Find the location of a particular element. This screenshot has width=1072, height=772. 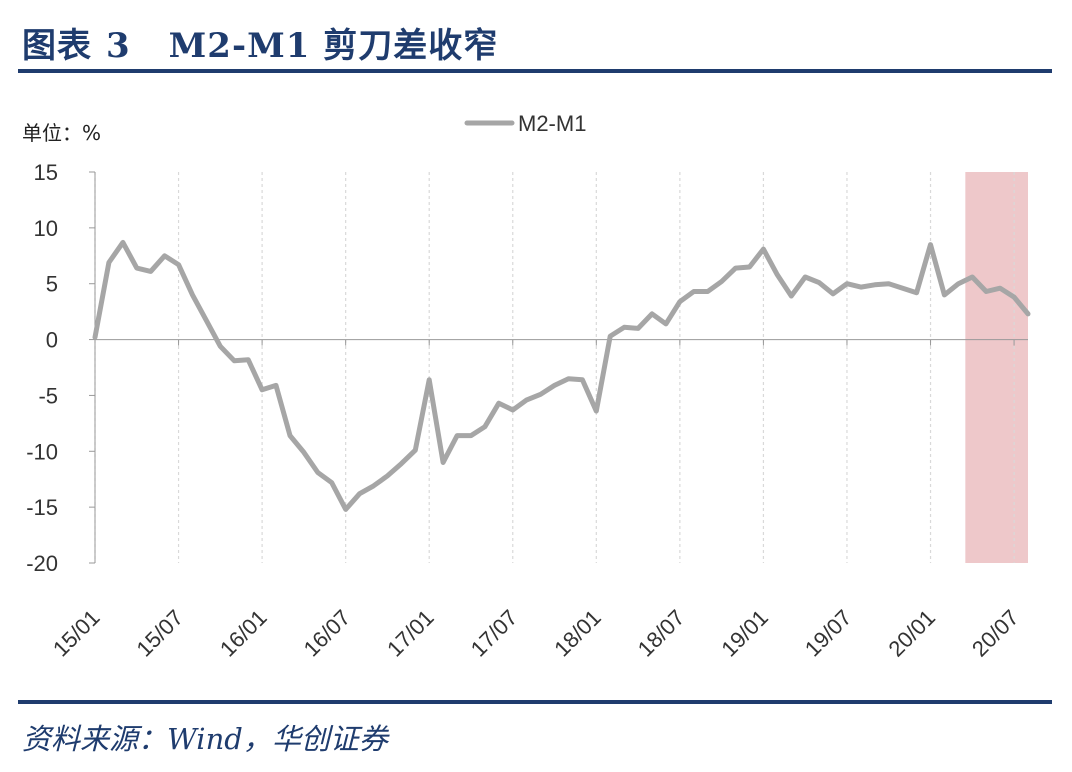

legend-label: M2-M1 is located at coordinates (552, 123).